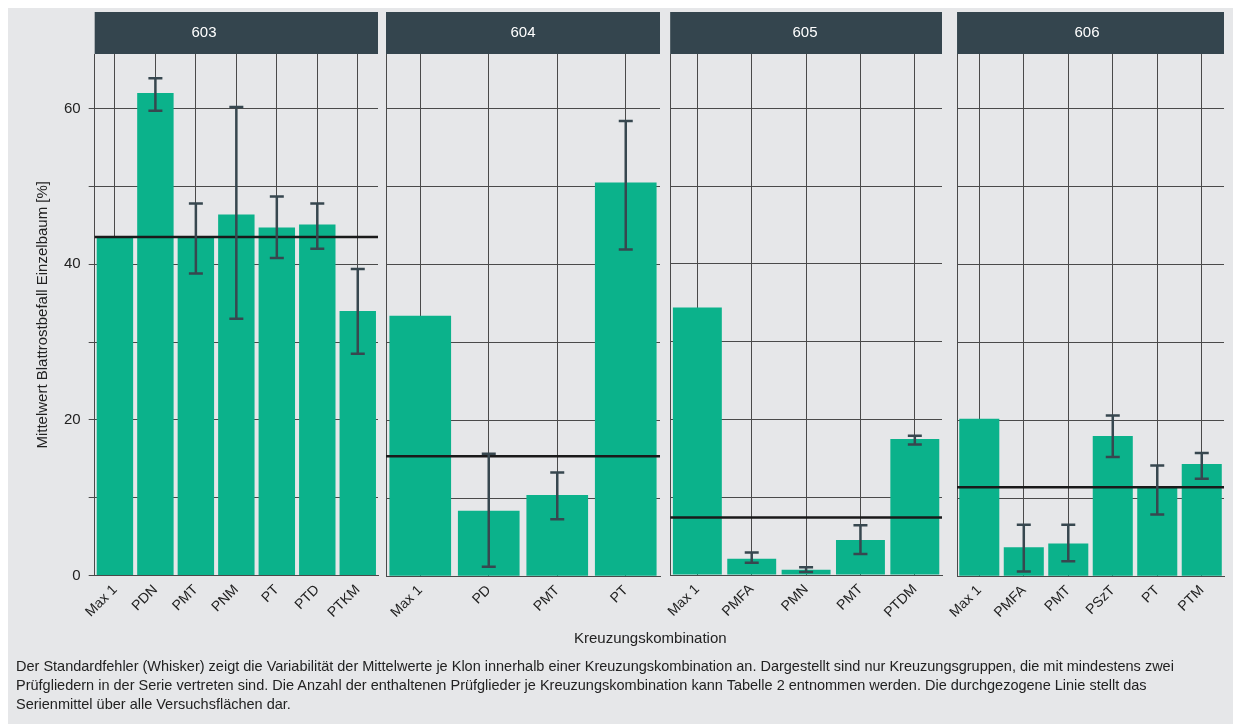 Image resolution: width=1233 pixels, height=724 pixels. Describe the element at coordinates (72, 263) in the screenshot. I see `y-tick-label: 40` at that location.